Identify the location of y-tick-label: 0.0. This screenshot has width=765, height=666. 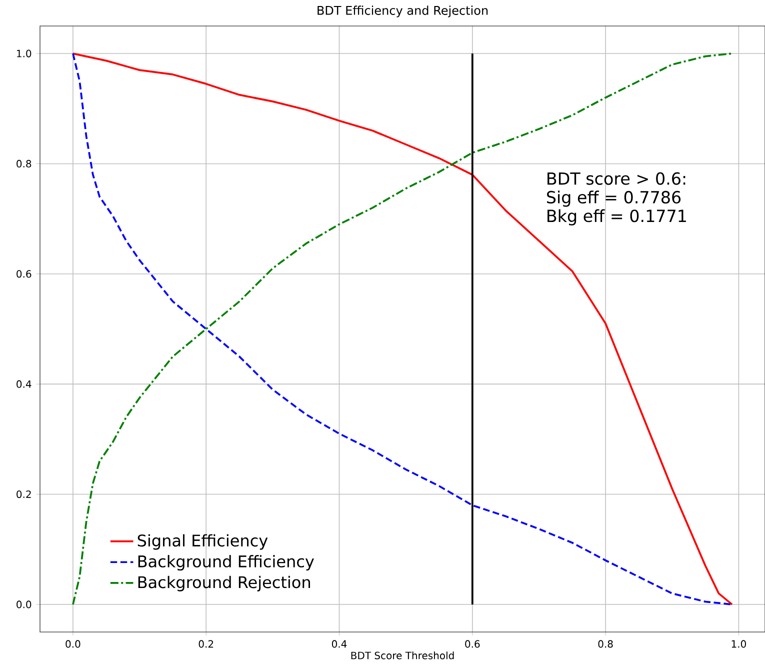
(24, 604).